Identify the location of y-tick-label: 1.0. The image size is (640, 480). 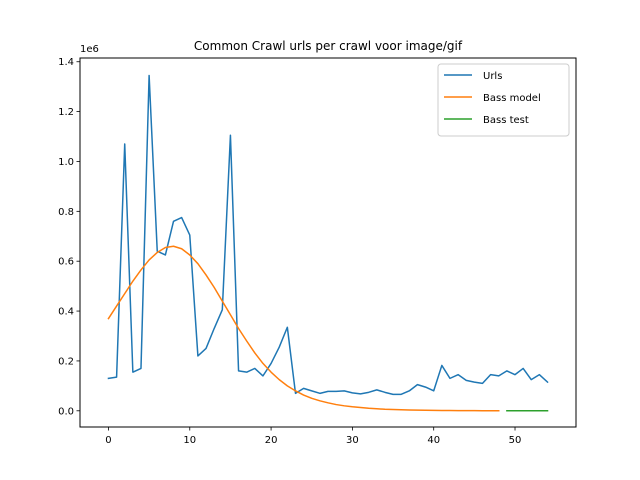
(66, 162).